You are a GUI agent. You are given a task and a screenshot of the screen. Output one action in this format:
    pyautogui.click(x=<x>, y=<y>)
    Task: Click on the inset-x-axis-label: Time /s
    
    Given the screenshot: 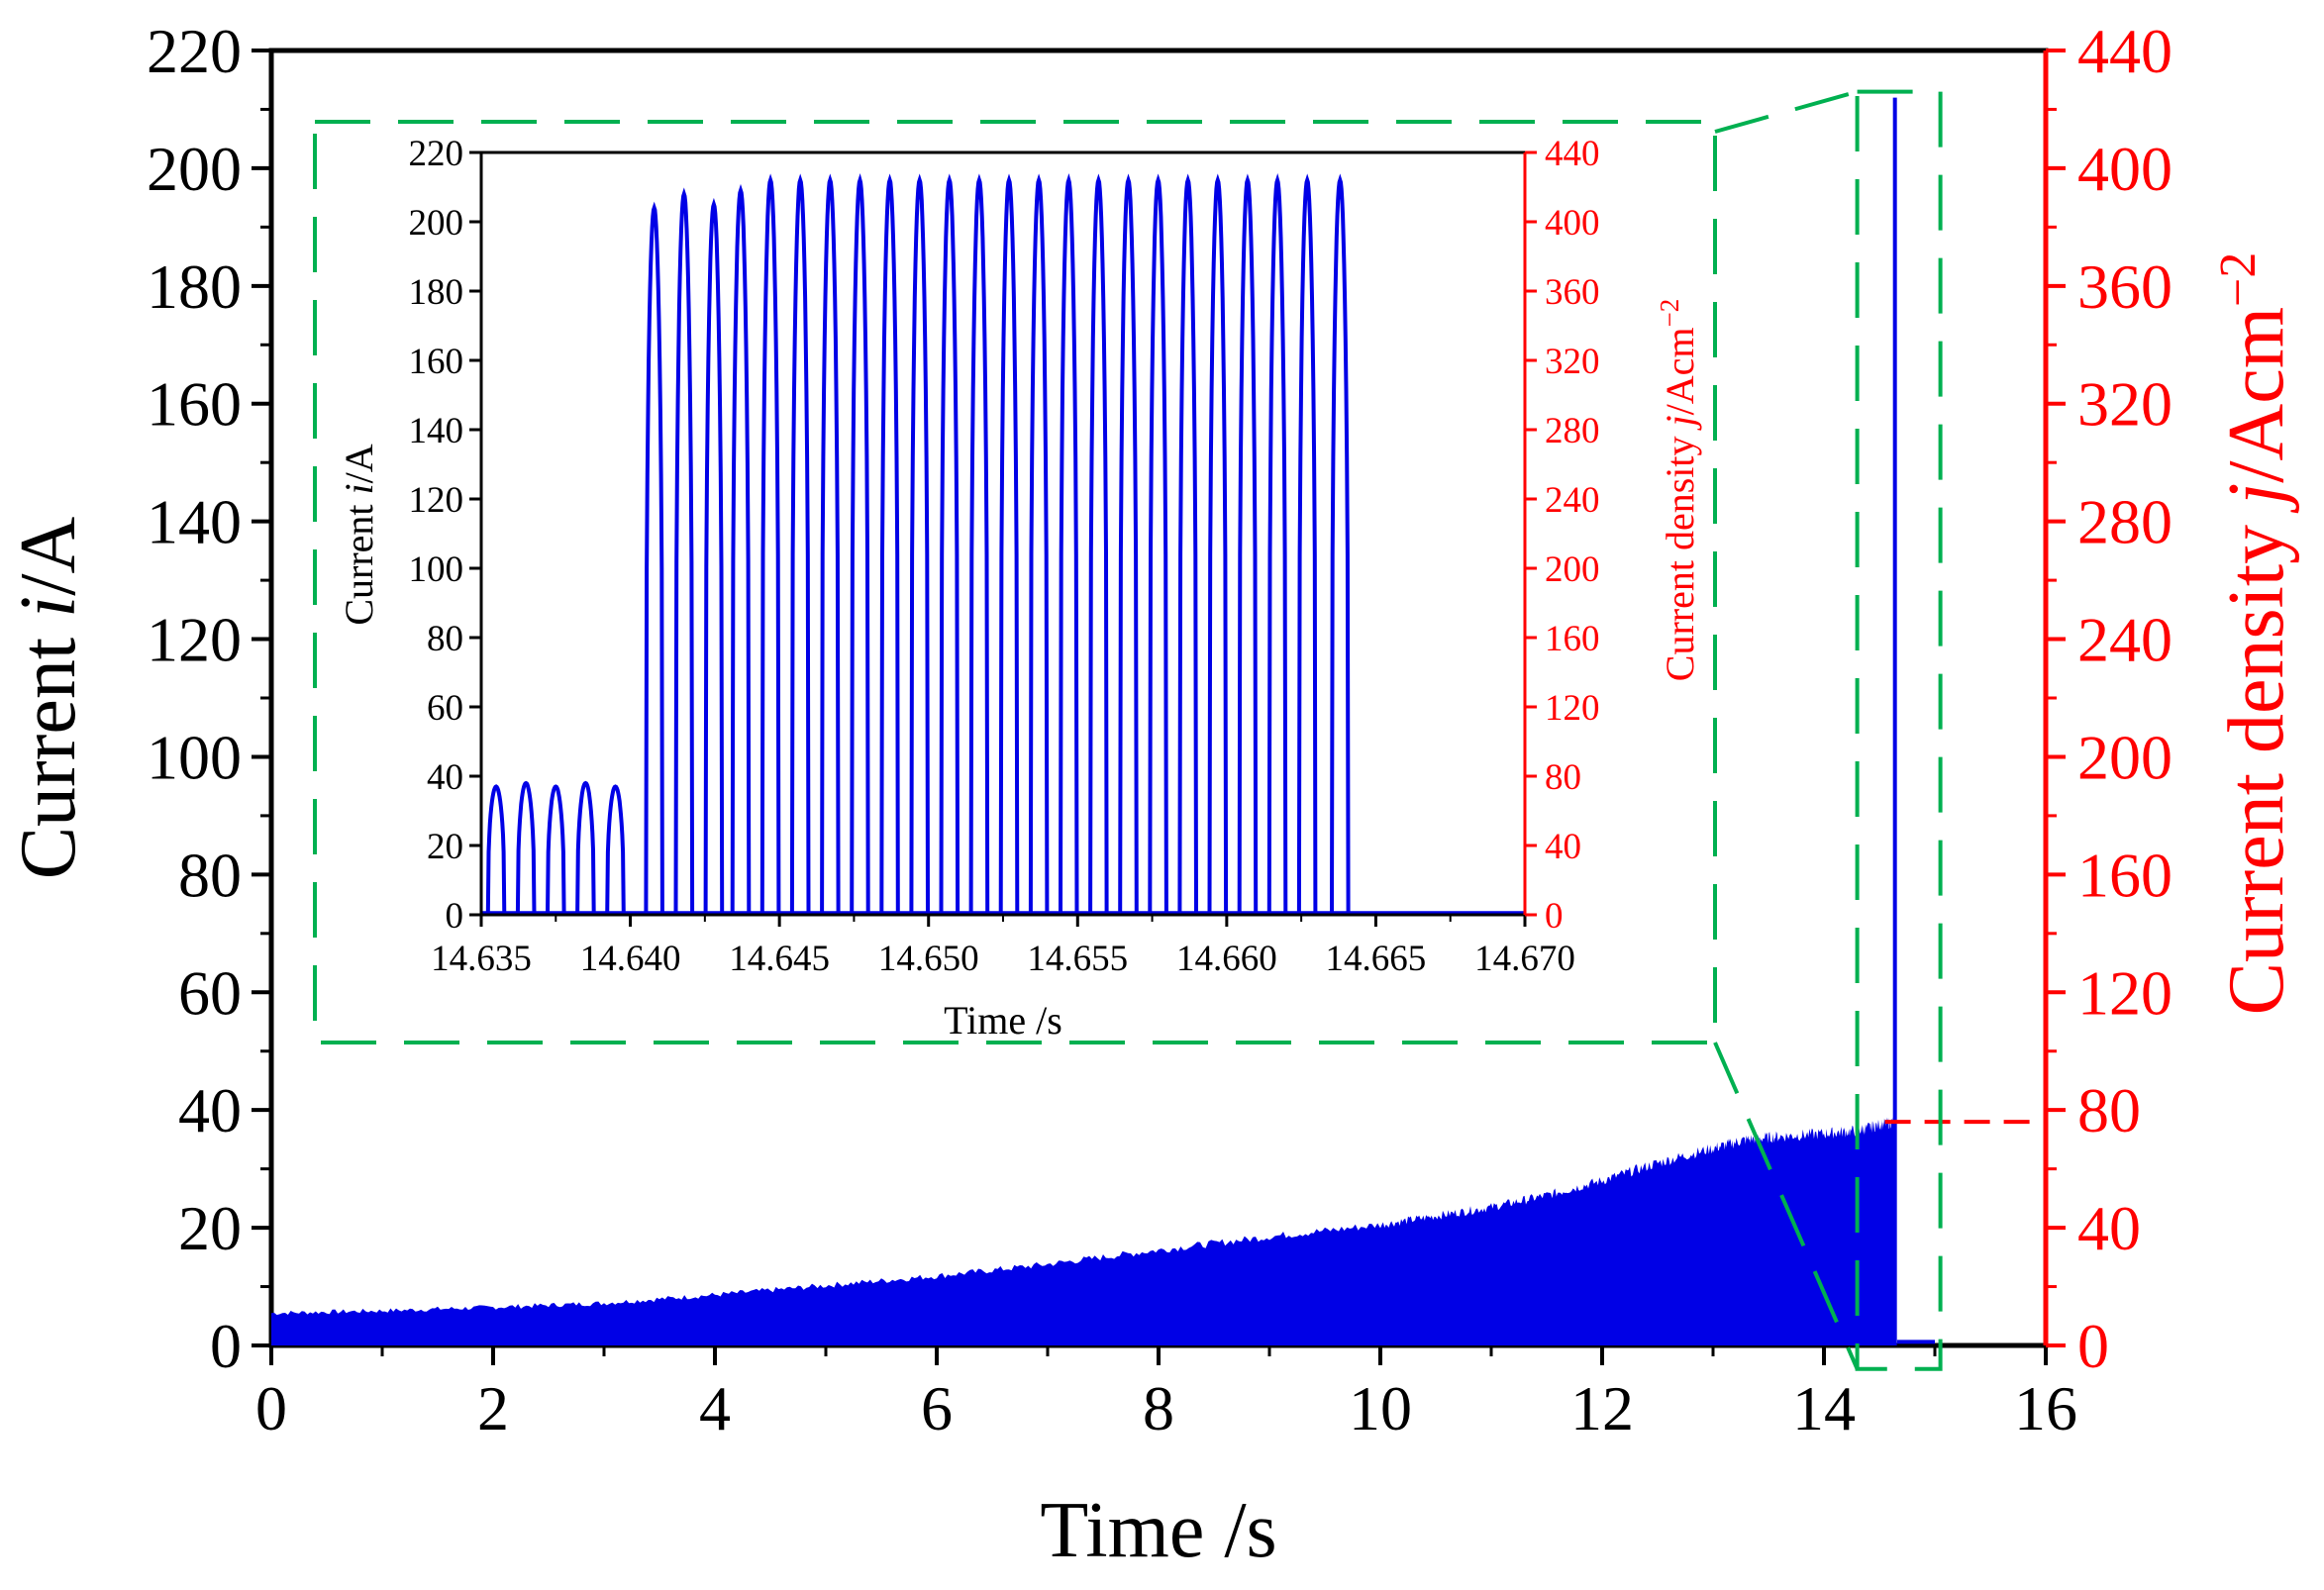 What is the action you would take?
    pyautogui.click(x=1003, y=1021)
    